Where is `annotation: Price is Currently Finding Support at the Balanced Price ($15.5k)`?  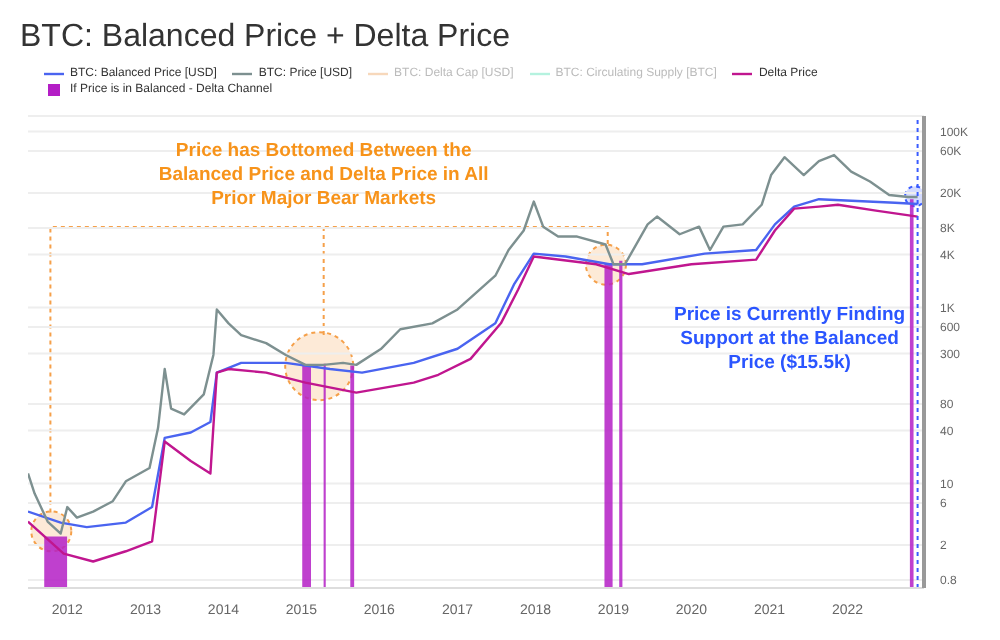 annotation: Price is Currently Finding Support at the Balanced Price ($15.5k) is located at coordinates (789, 340).